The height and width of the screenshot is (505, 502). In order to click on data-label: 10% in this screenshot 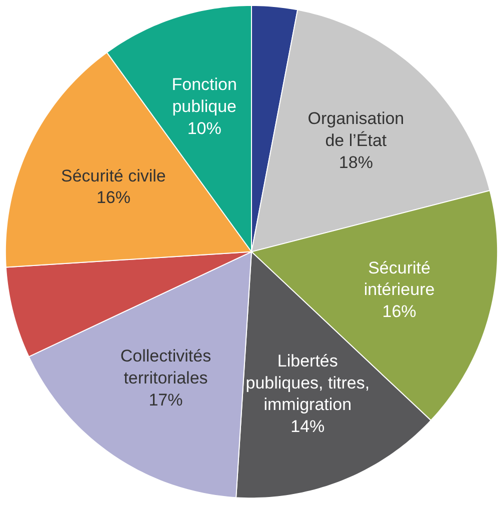, I will do `click(204, 128)`.